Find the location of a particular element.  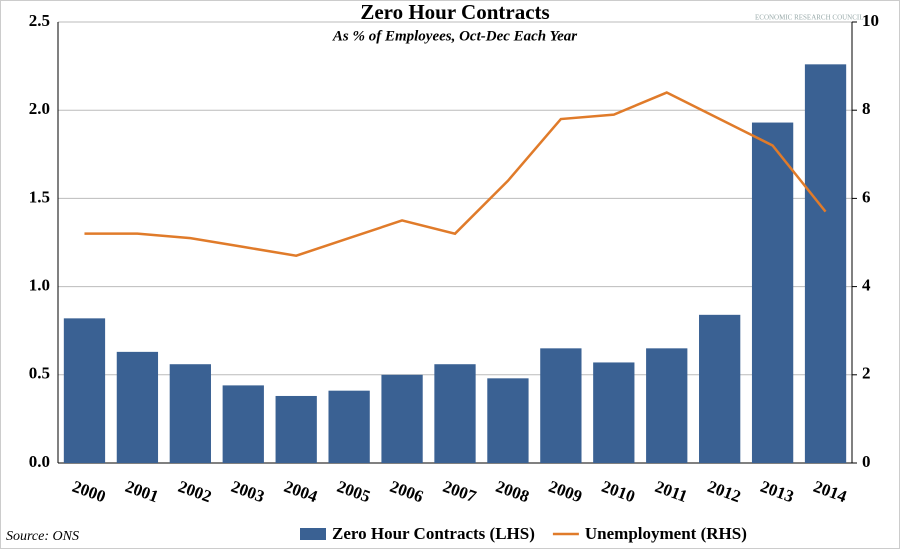

y2-tick-label: 4 is located at coordinates (866, 285).